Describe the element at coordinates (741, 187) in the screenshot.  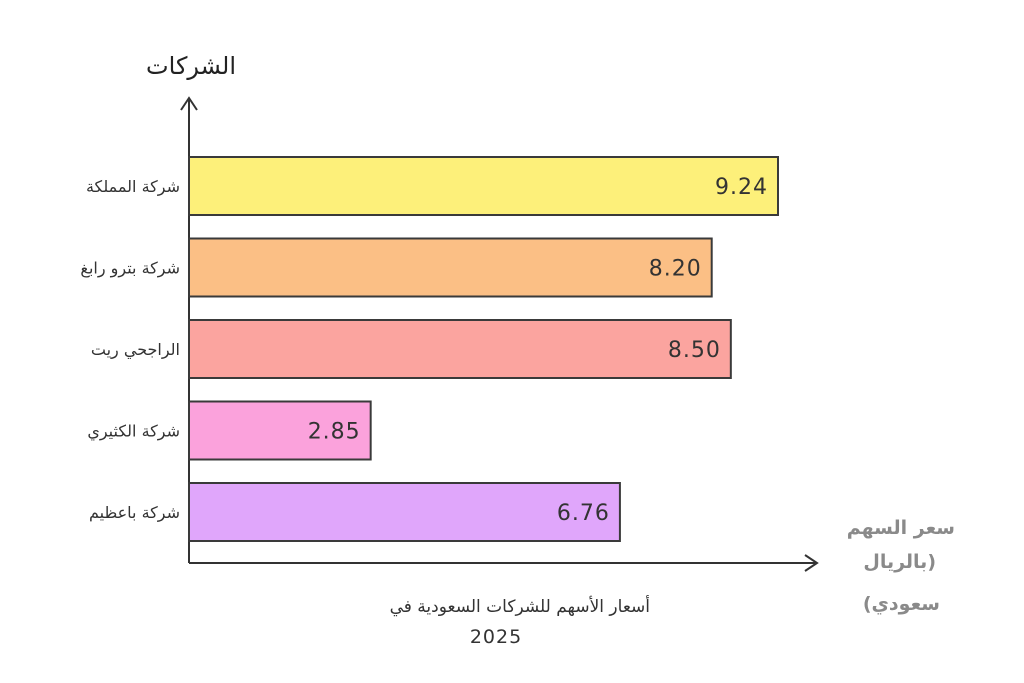
I see `bar-value-label-1: 9.24` at that location.